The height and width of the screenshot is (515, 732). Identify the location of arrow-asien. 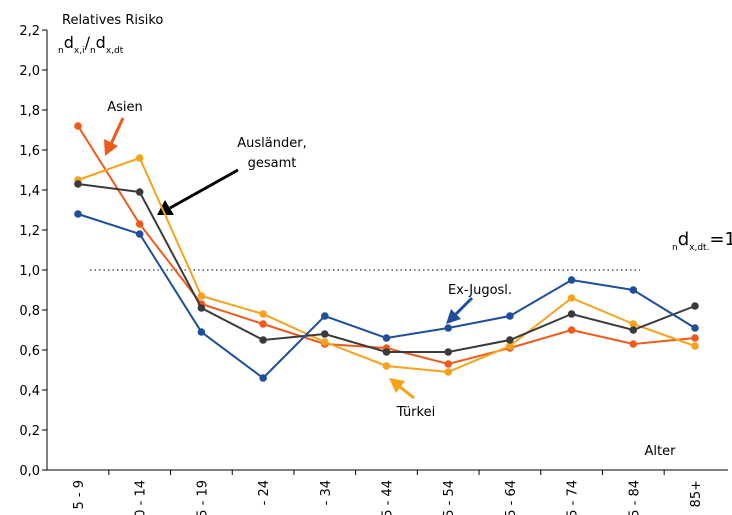
(117, 131).